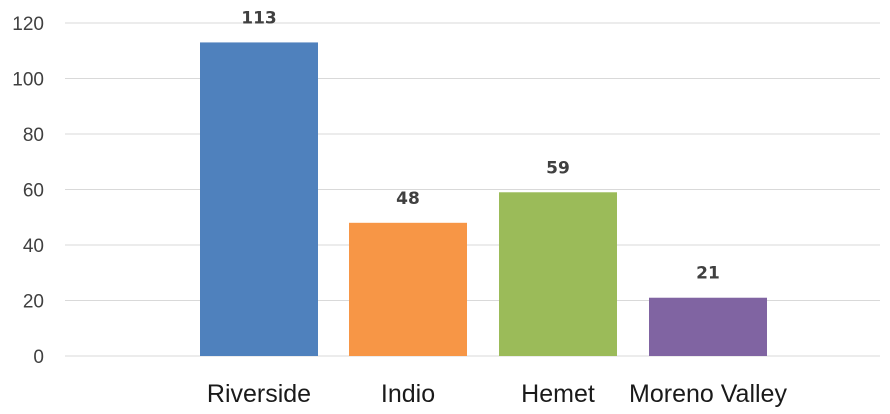  I want to click on x-axis-ticks: Riverside Indio Hemet Moreno Valley, so click(497, 394).